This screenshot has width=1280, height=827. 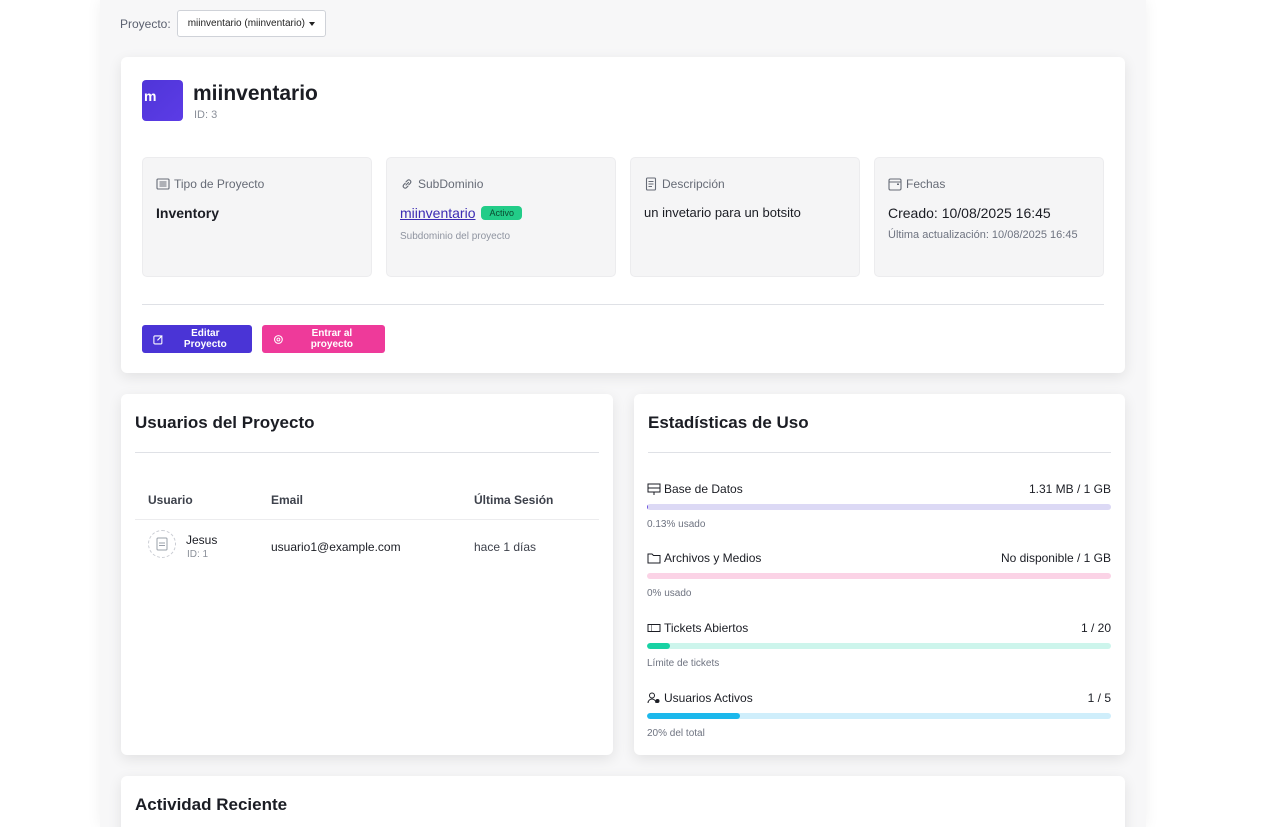 I want to click on enter-project-label: Entrar al proyecto, so click(x=332, y=339).